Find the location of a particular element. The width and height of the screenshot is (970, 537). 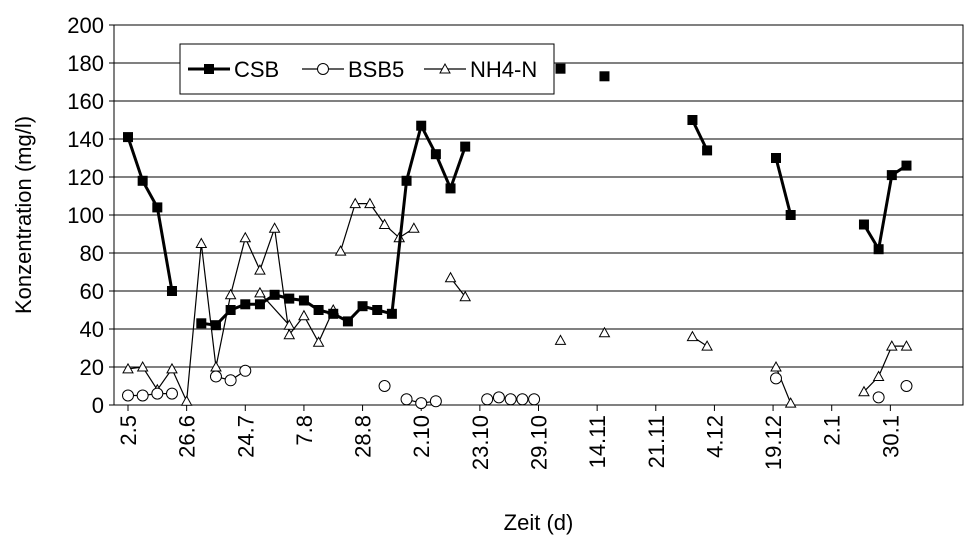

legend-box is located at coordinates (367, 69).